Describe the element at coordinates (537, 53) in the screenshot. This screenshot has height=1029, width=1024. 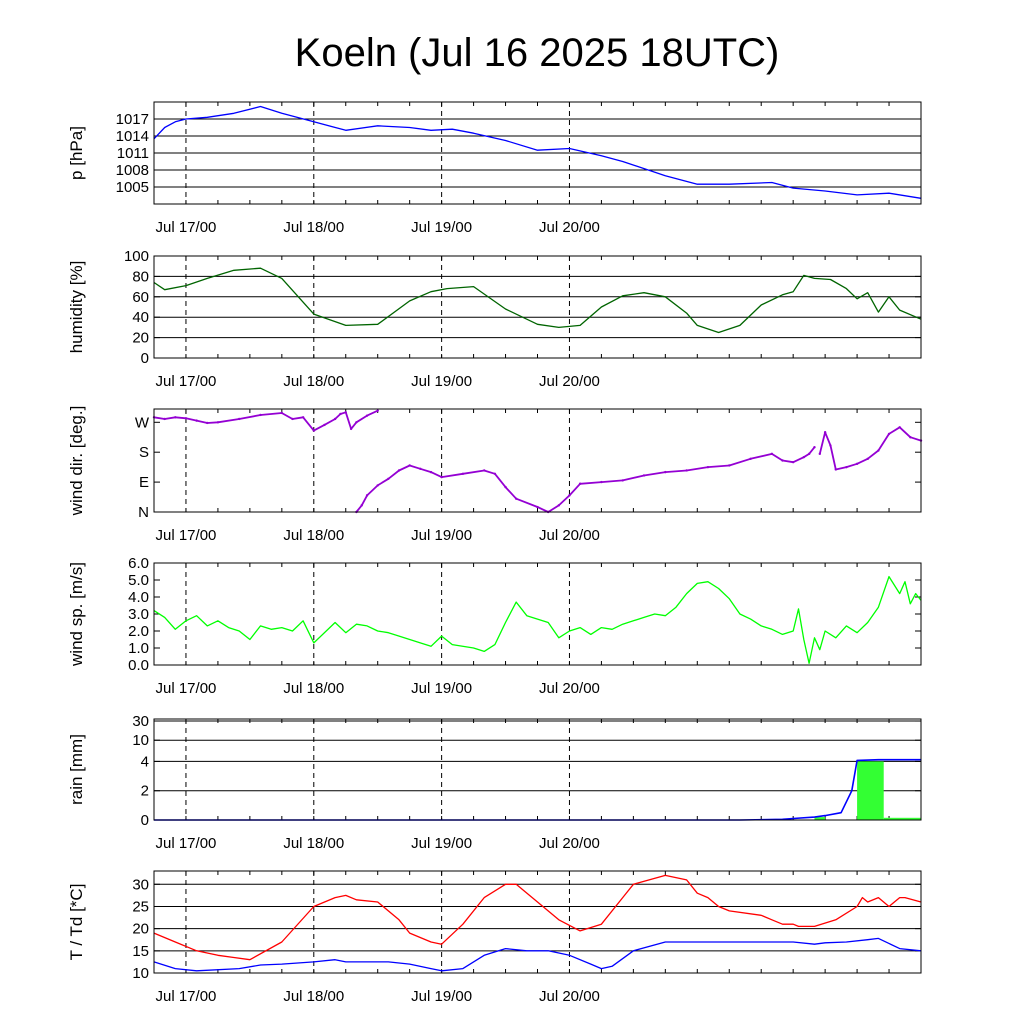
I see `chart-title: Koeln (Jul 16 2025 18UTC)` at that location.